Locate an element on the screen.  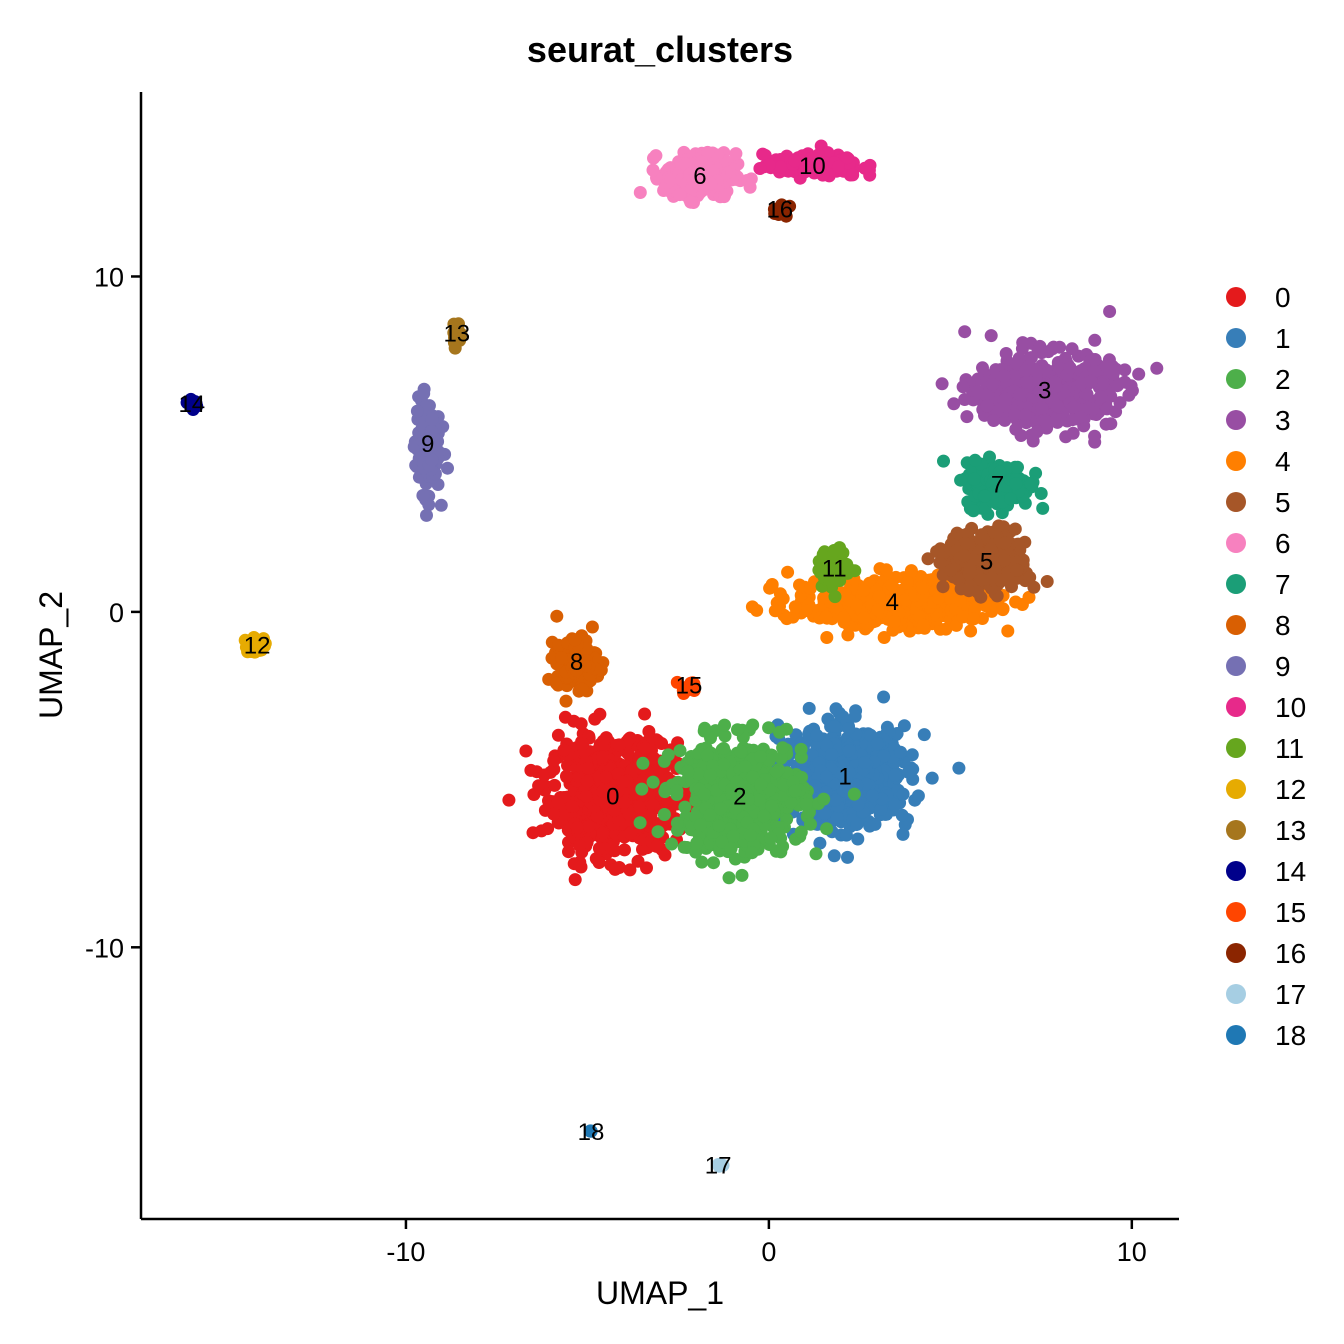
cluster-label-4: 4 is located at coordinates (892, 602).